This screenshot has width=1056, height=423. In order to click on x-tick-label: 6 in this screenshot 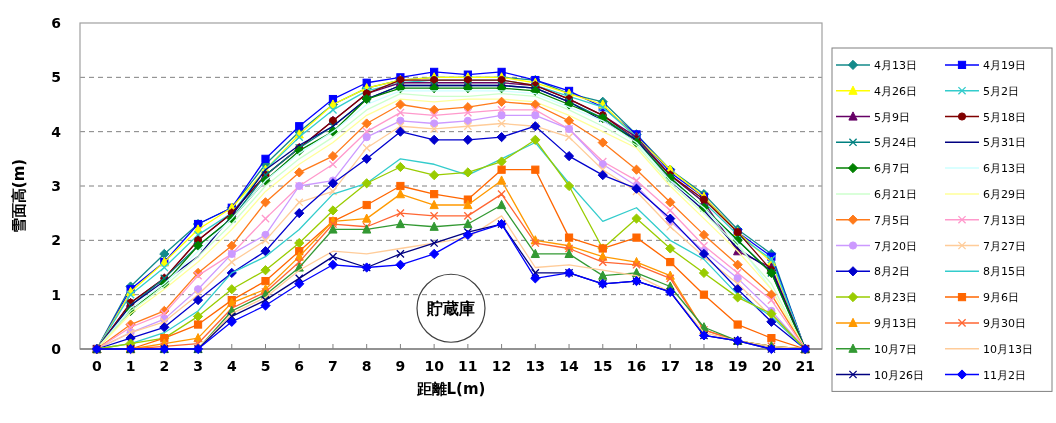, I will do `click(299, 366)`.